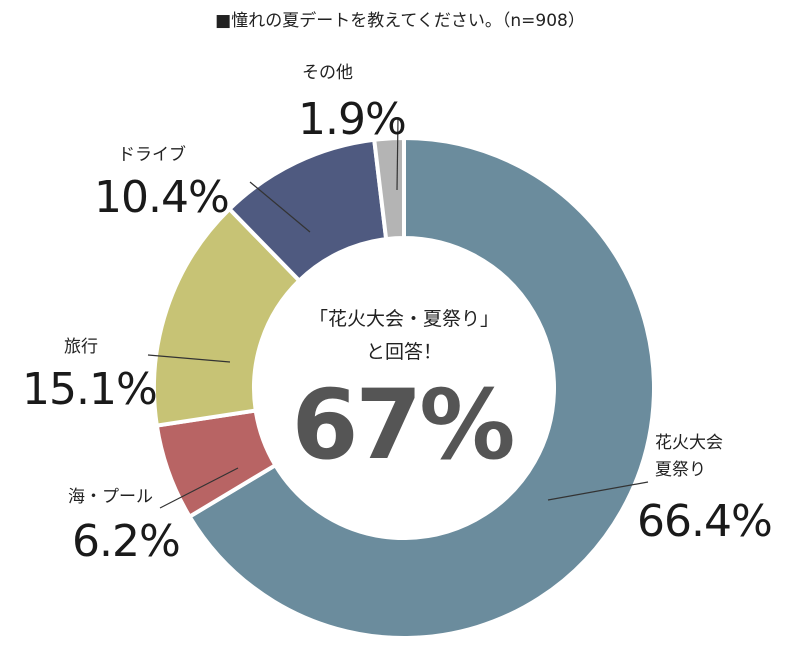  What do you see at coordinates (126, 541) in the screenshot?
I see `slice-value-label: 6.2%` at bounding box center [126, 541].